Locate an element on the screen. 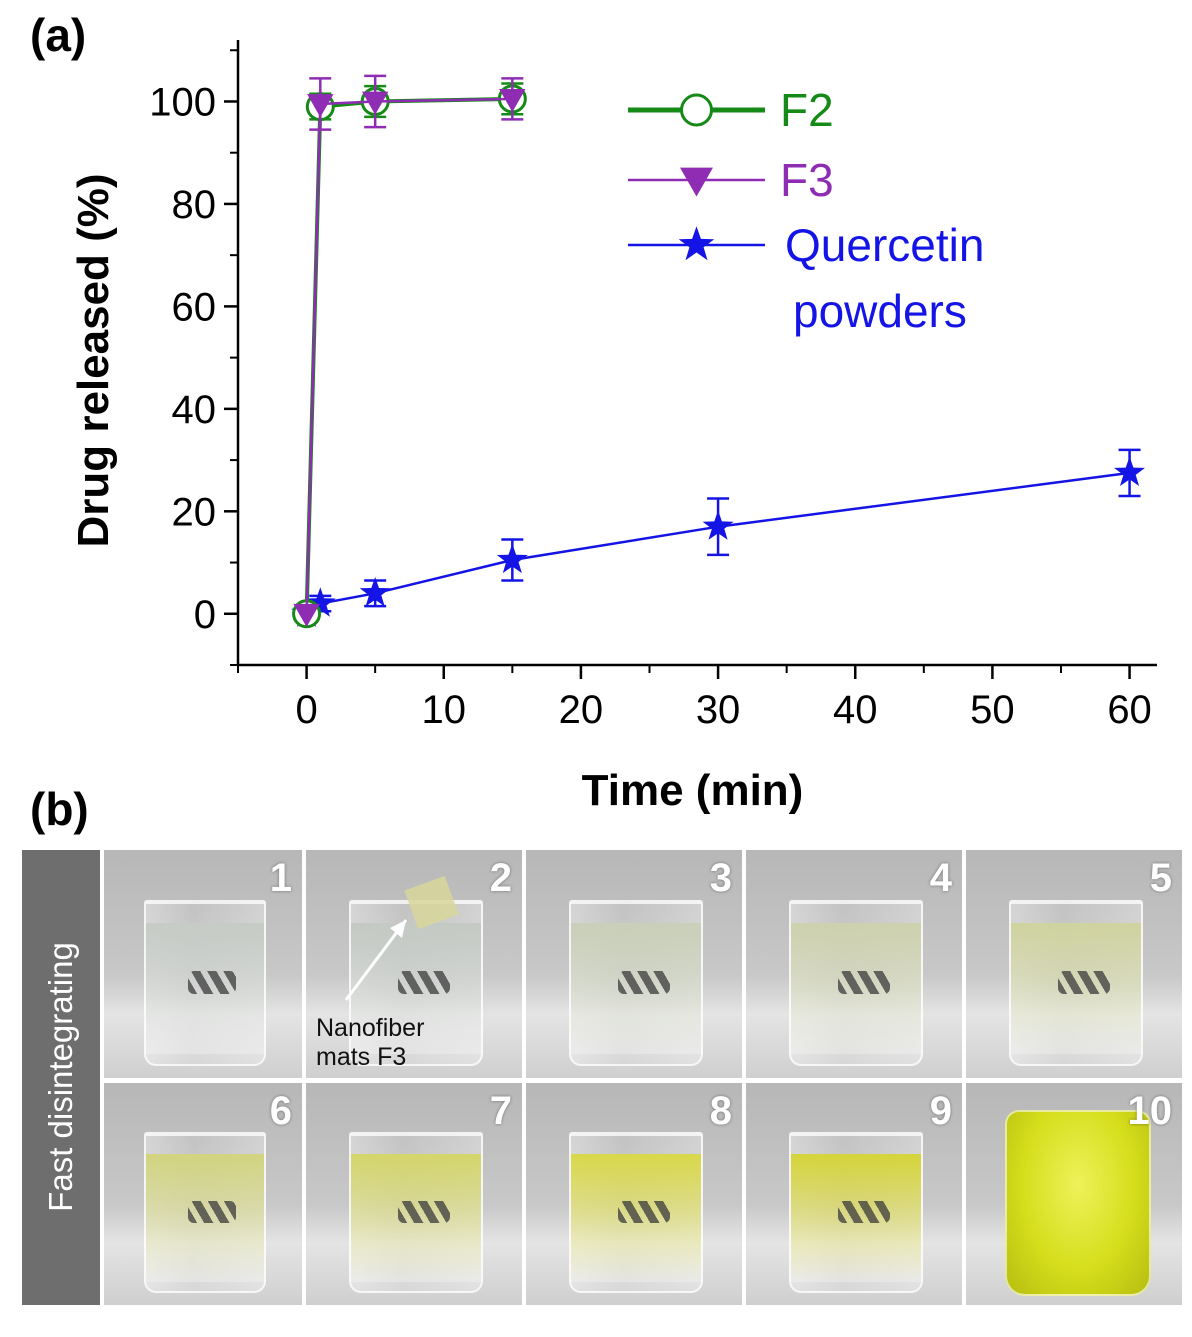 This screenshot has height=1337, width=1192. panel-b-label: (b) is located at coordinates (59, 809).